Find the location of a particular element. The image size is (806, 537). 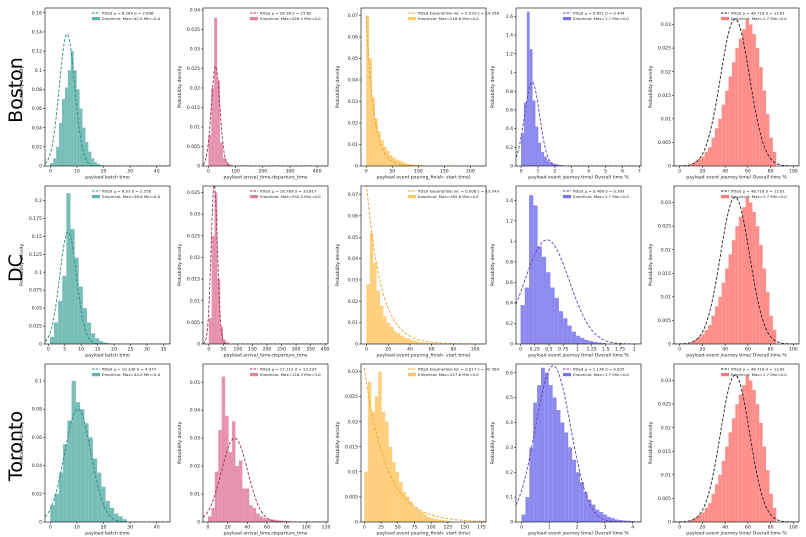

x-tick-label: 35 is located at coordinates (163, 350).